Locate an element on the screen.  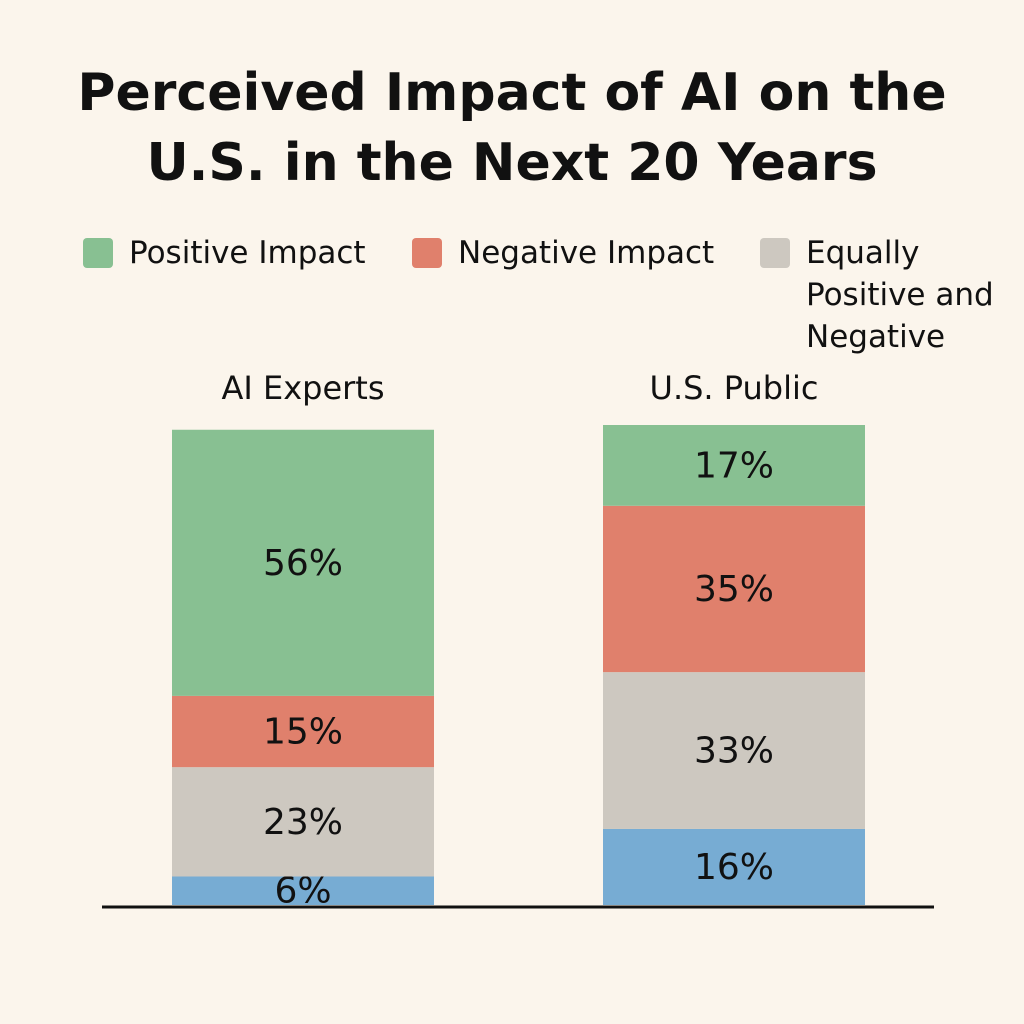
legend-item: Positive Impact is located at coordinates (233, 253).